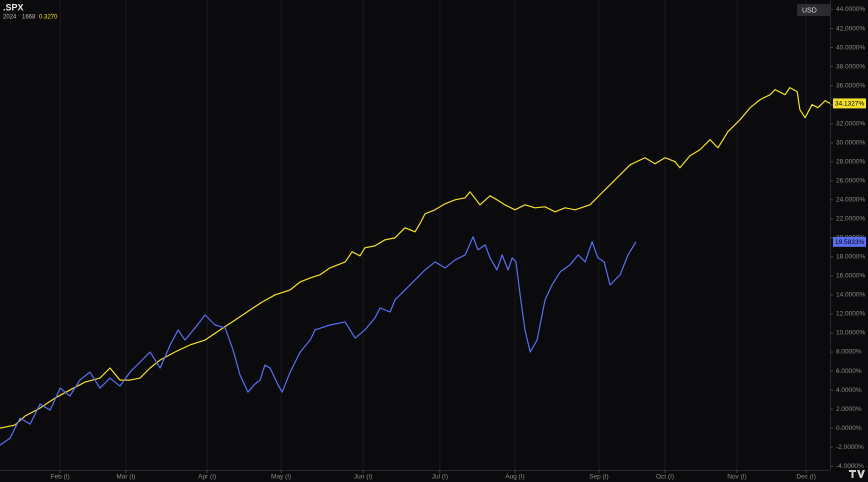 The height and width of the screenshot is (482, 868). Describe the element at coordinates (60, 477) in the screenshot. I see `x-tick-label: Feb (I)` at that location.